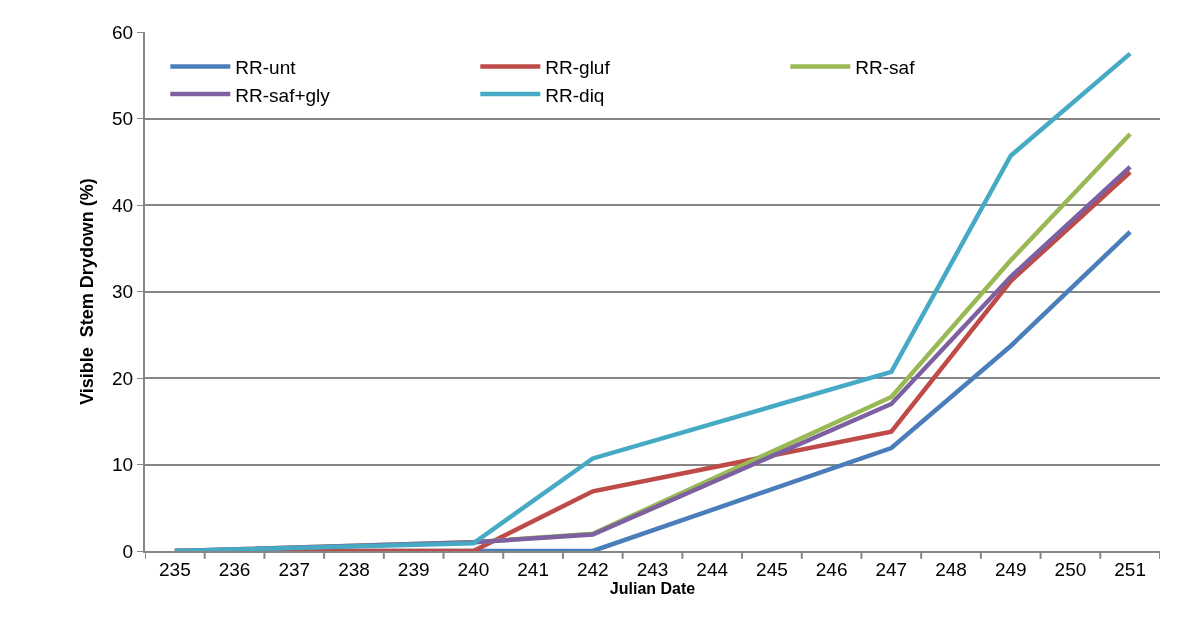  I want to click on legend-label: RR-unt, so click(266, 67).